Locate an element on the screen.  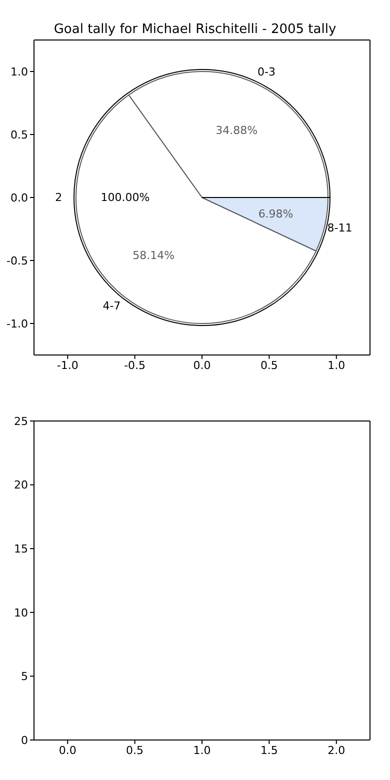
data-label: 100.00% is located at coordinates (125, 197).